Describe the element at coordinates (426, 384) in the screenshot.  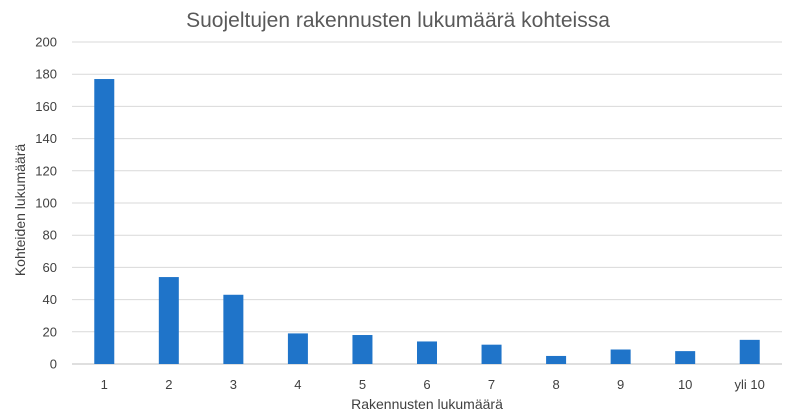
I see `x-tick-label: 6` at that location.